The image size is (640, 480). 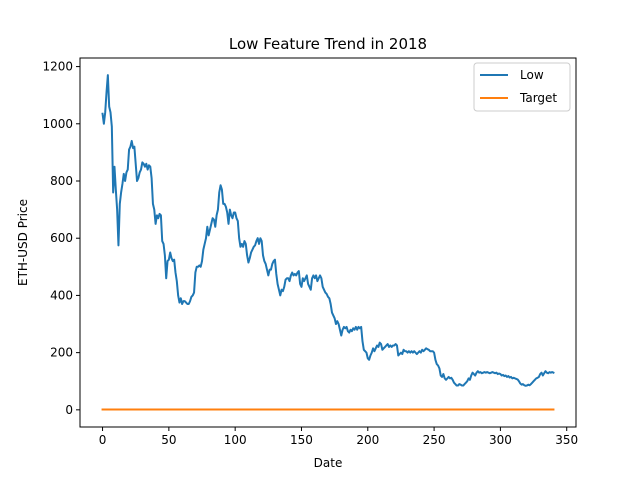 What do you see at coordinates (338, 437) in the screenshot?
I see `x-axis-ticks: 0 50 100 150 200 250 300 350` at bounding box center [338, 437].